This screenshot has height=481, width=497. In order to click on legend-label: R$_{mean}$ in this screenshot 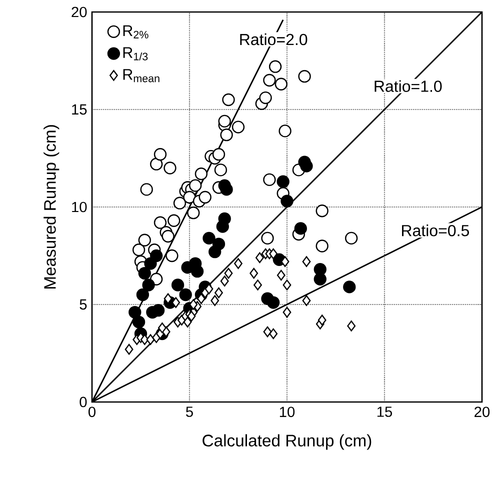, I will do `click(141, 75)`.